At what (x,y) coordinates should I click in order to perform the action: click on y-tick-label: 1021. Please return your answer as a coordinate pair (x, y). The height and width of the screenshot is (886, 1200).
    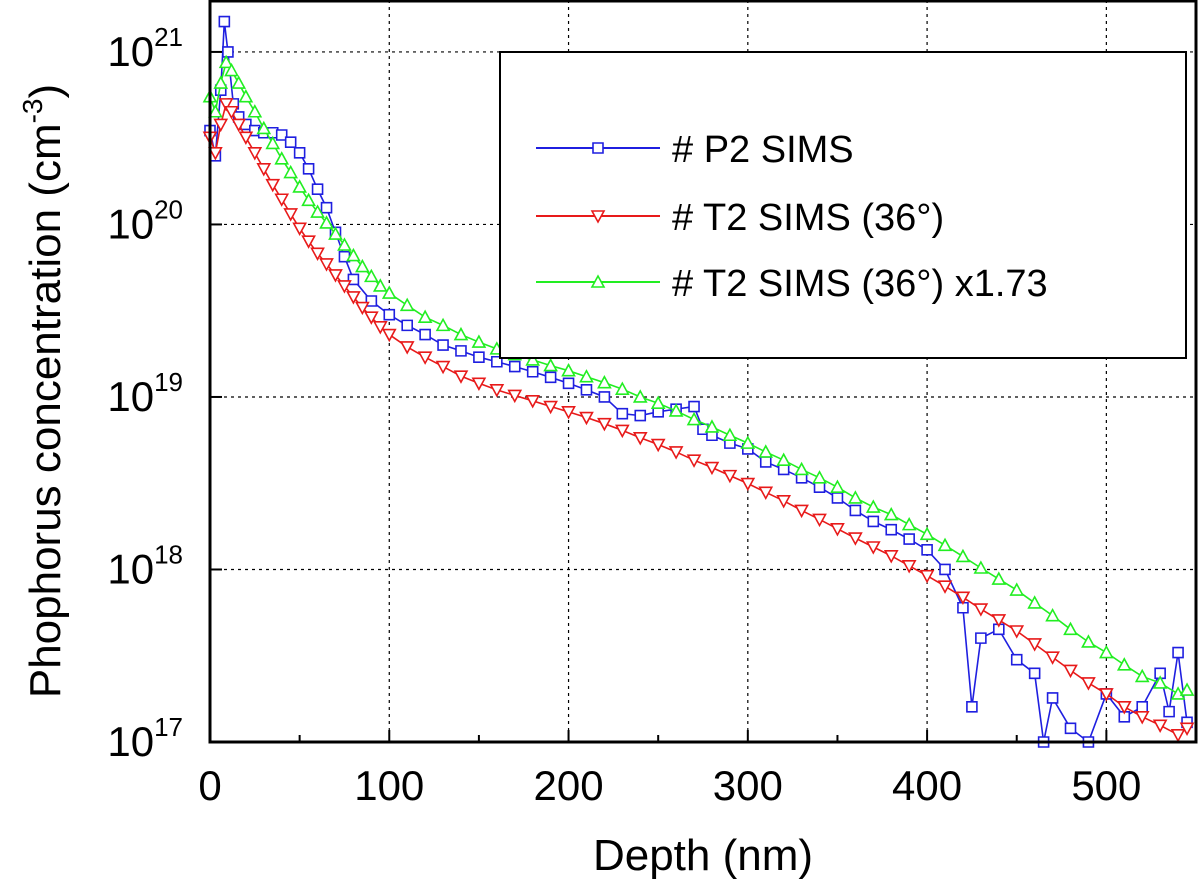
    Looking at the image, I should click on (145, 48).